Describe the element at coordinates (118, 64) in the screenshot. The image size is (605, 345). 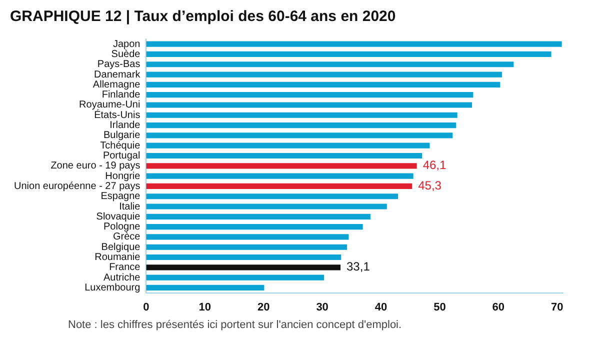
I see `y-tick-label: Pays-Bas` at that location.